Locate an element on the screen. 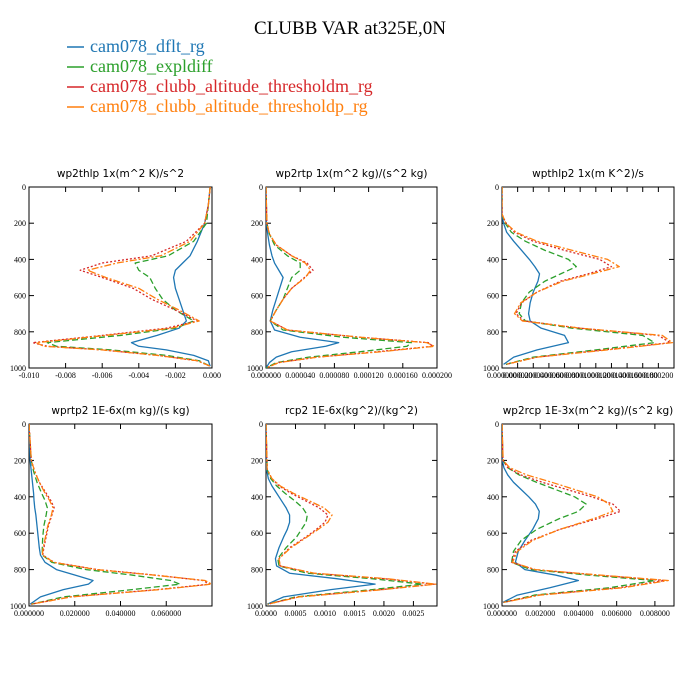  figure-title: CLUBB VAR at325E,0N is located at coordinates (350, 28).